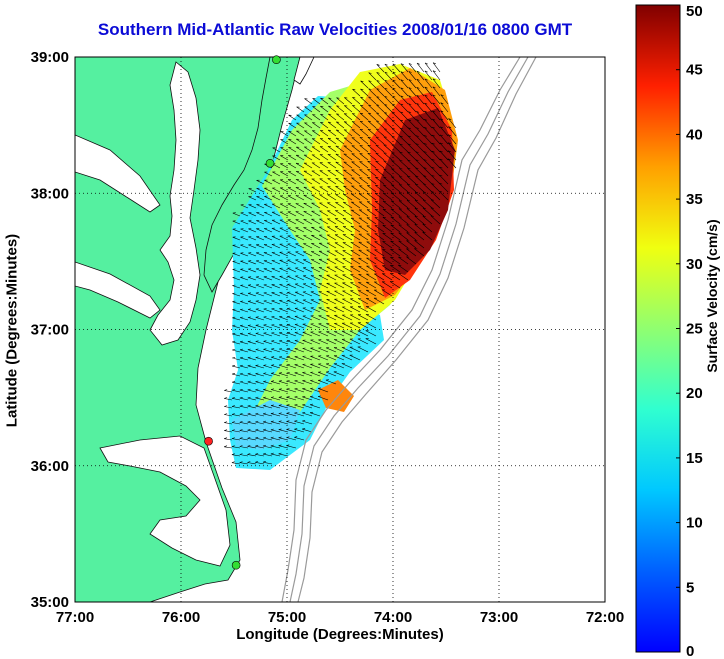 The width and height of the screenshot is (724, 659). What do you see at coordinates (499, 617) in the screenshot?
I see `lon-tick-label: 73:00` at bounding box center [499, 617].